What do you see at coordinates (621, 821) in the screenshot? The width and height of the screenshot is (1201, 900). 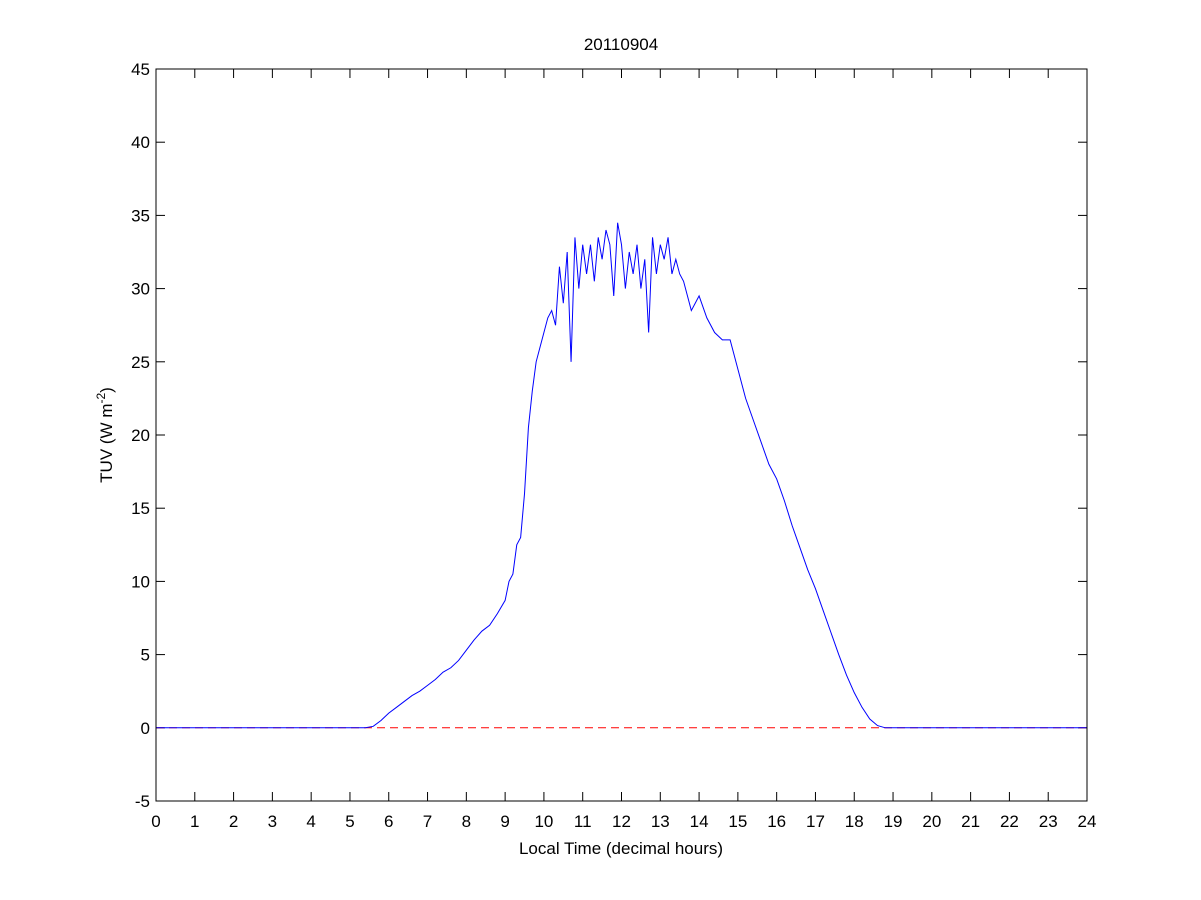 I see `x-tick-label: 12` at bounding box center [621, 821].